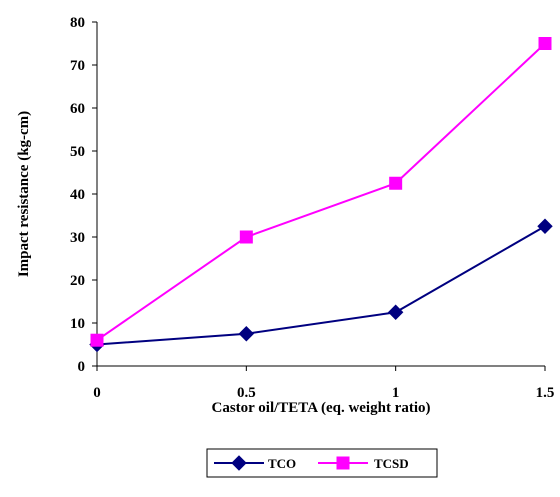 This screenshot has width=560, height=497. Describe the element at coordinates (391, 463) in the screenshot. I see `legend-label: TCSD` at that location.